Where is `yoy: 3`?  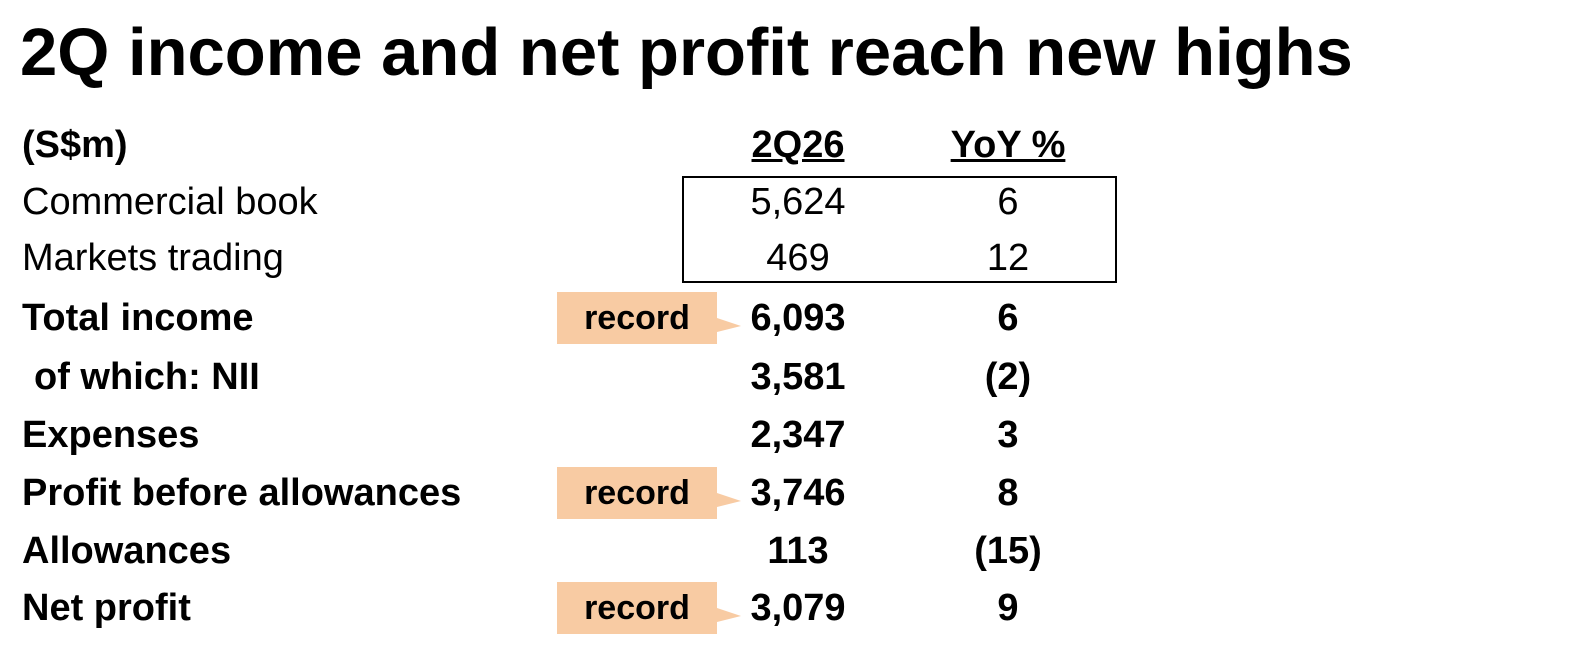 yoy: 3 is located at coordinates (1008, 435).